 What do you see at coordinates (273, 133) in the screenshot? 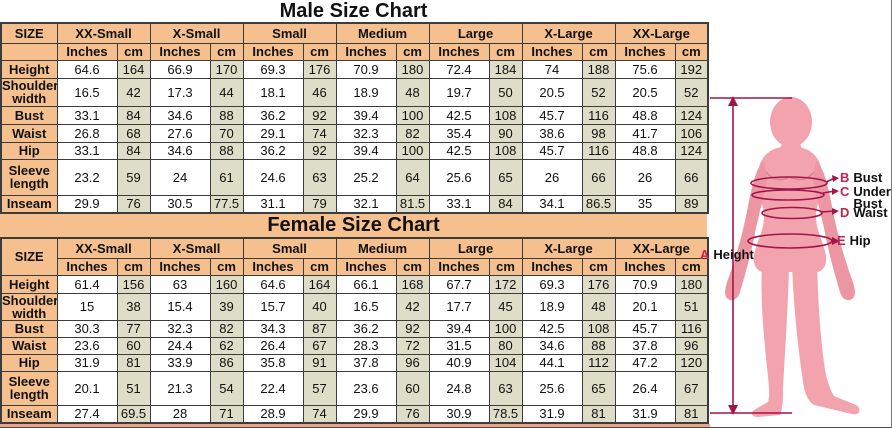
I see `measurement-cell: 29.1` at bounding box center [273, 133].